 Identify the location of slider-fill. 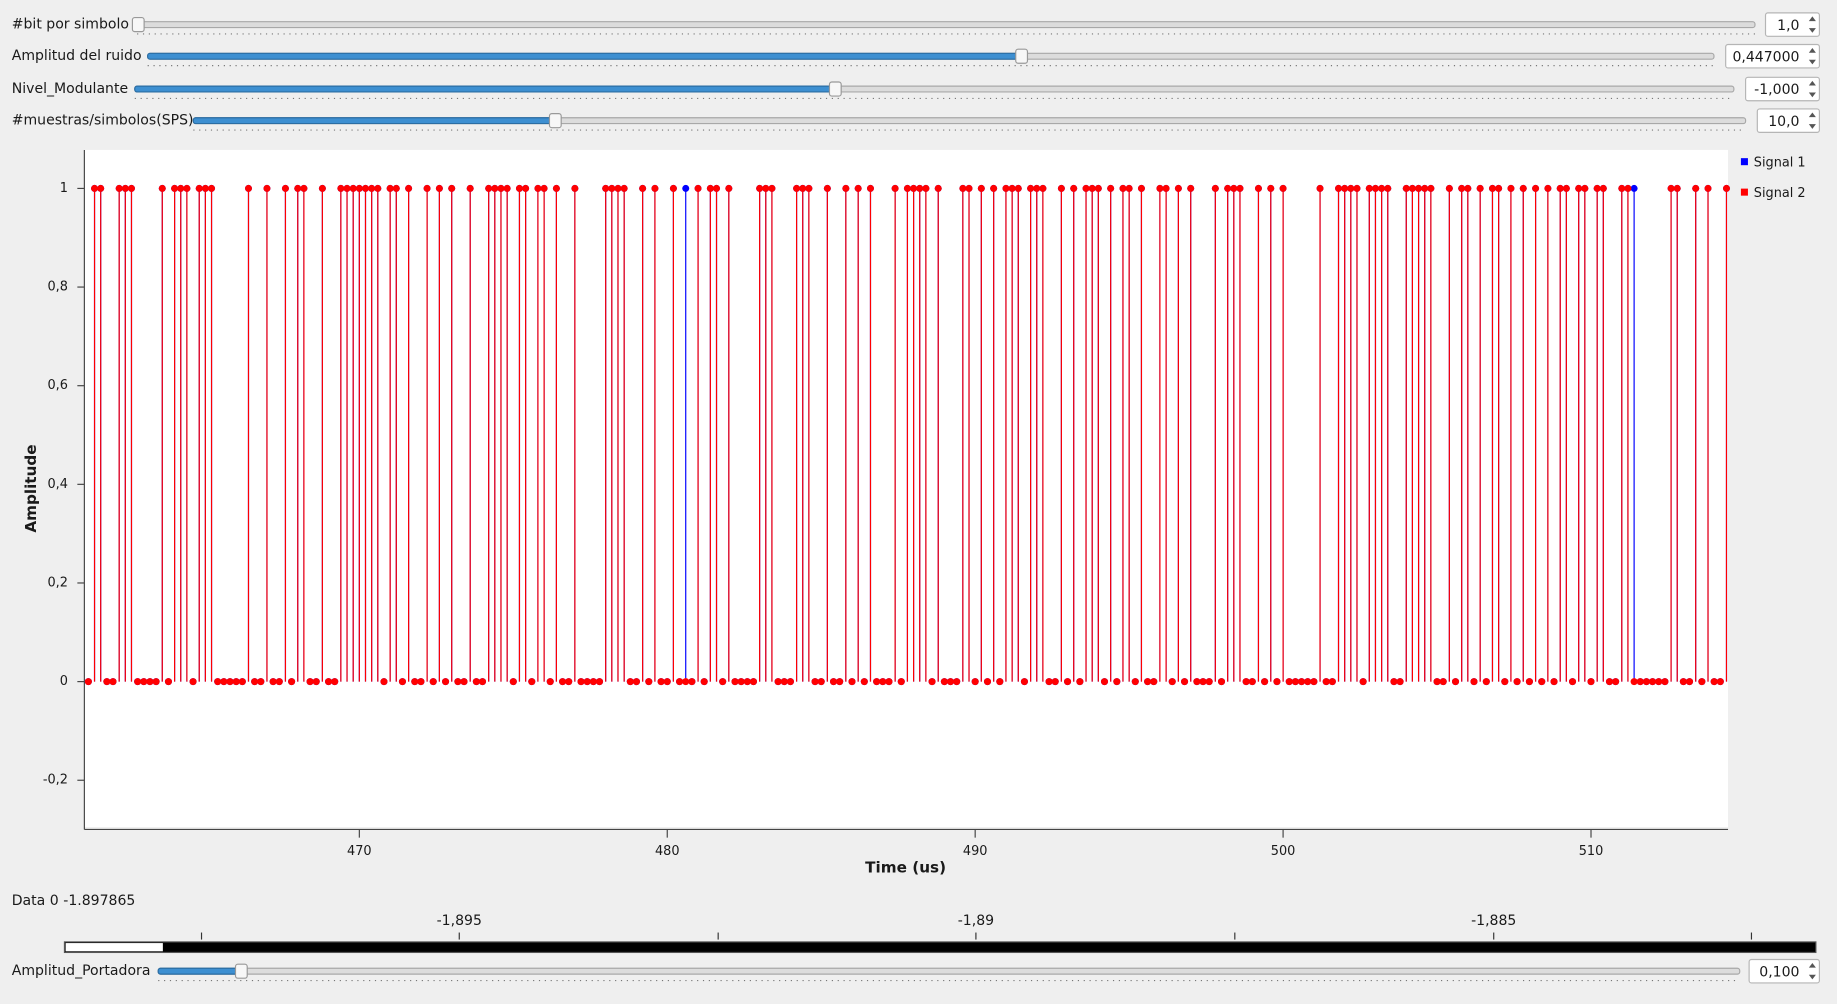
(485, 89).